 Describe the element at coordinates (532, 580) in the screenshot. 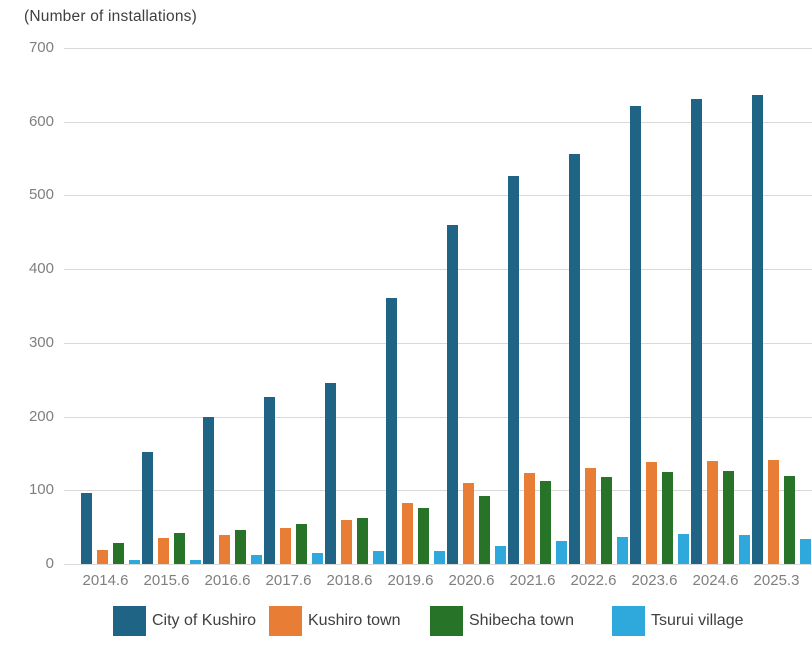

I see `x-tick-label-2021.6: 2021.6` at that location.